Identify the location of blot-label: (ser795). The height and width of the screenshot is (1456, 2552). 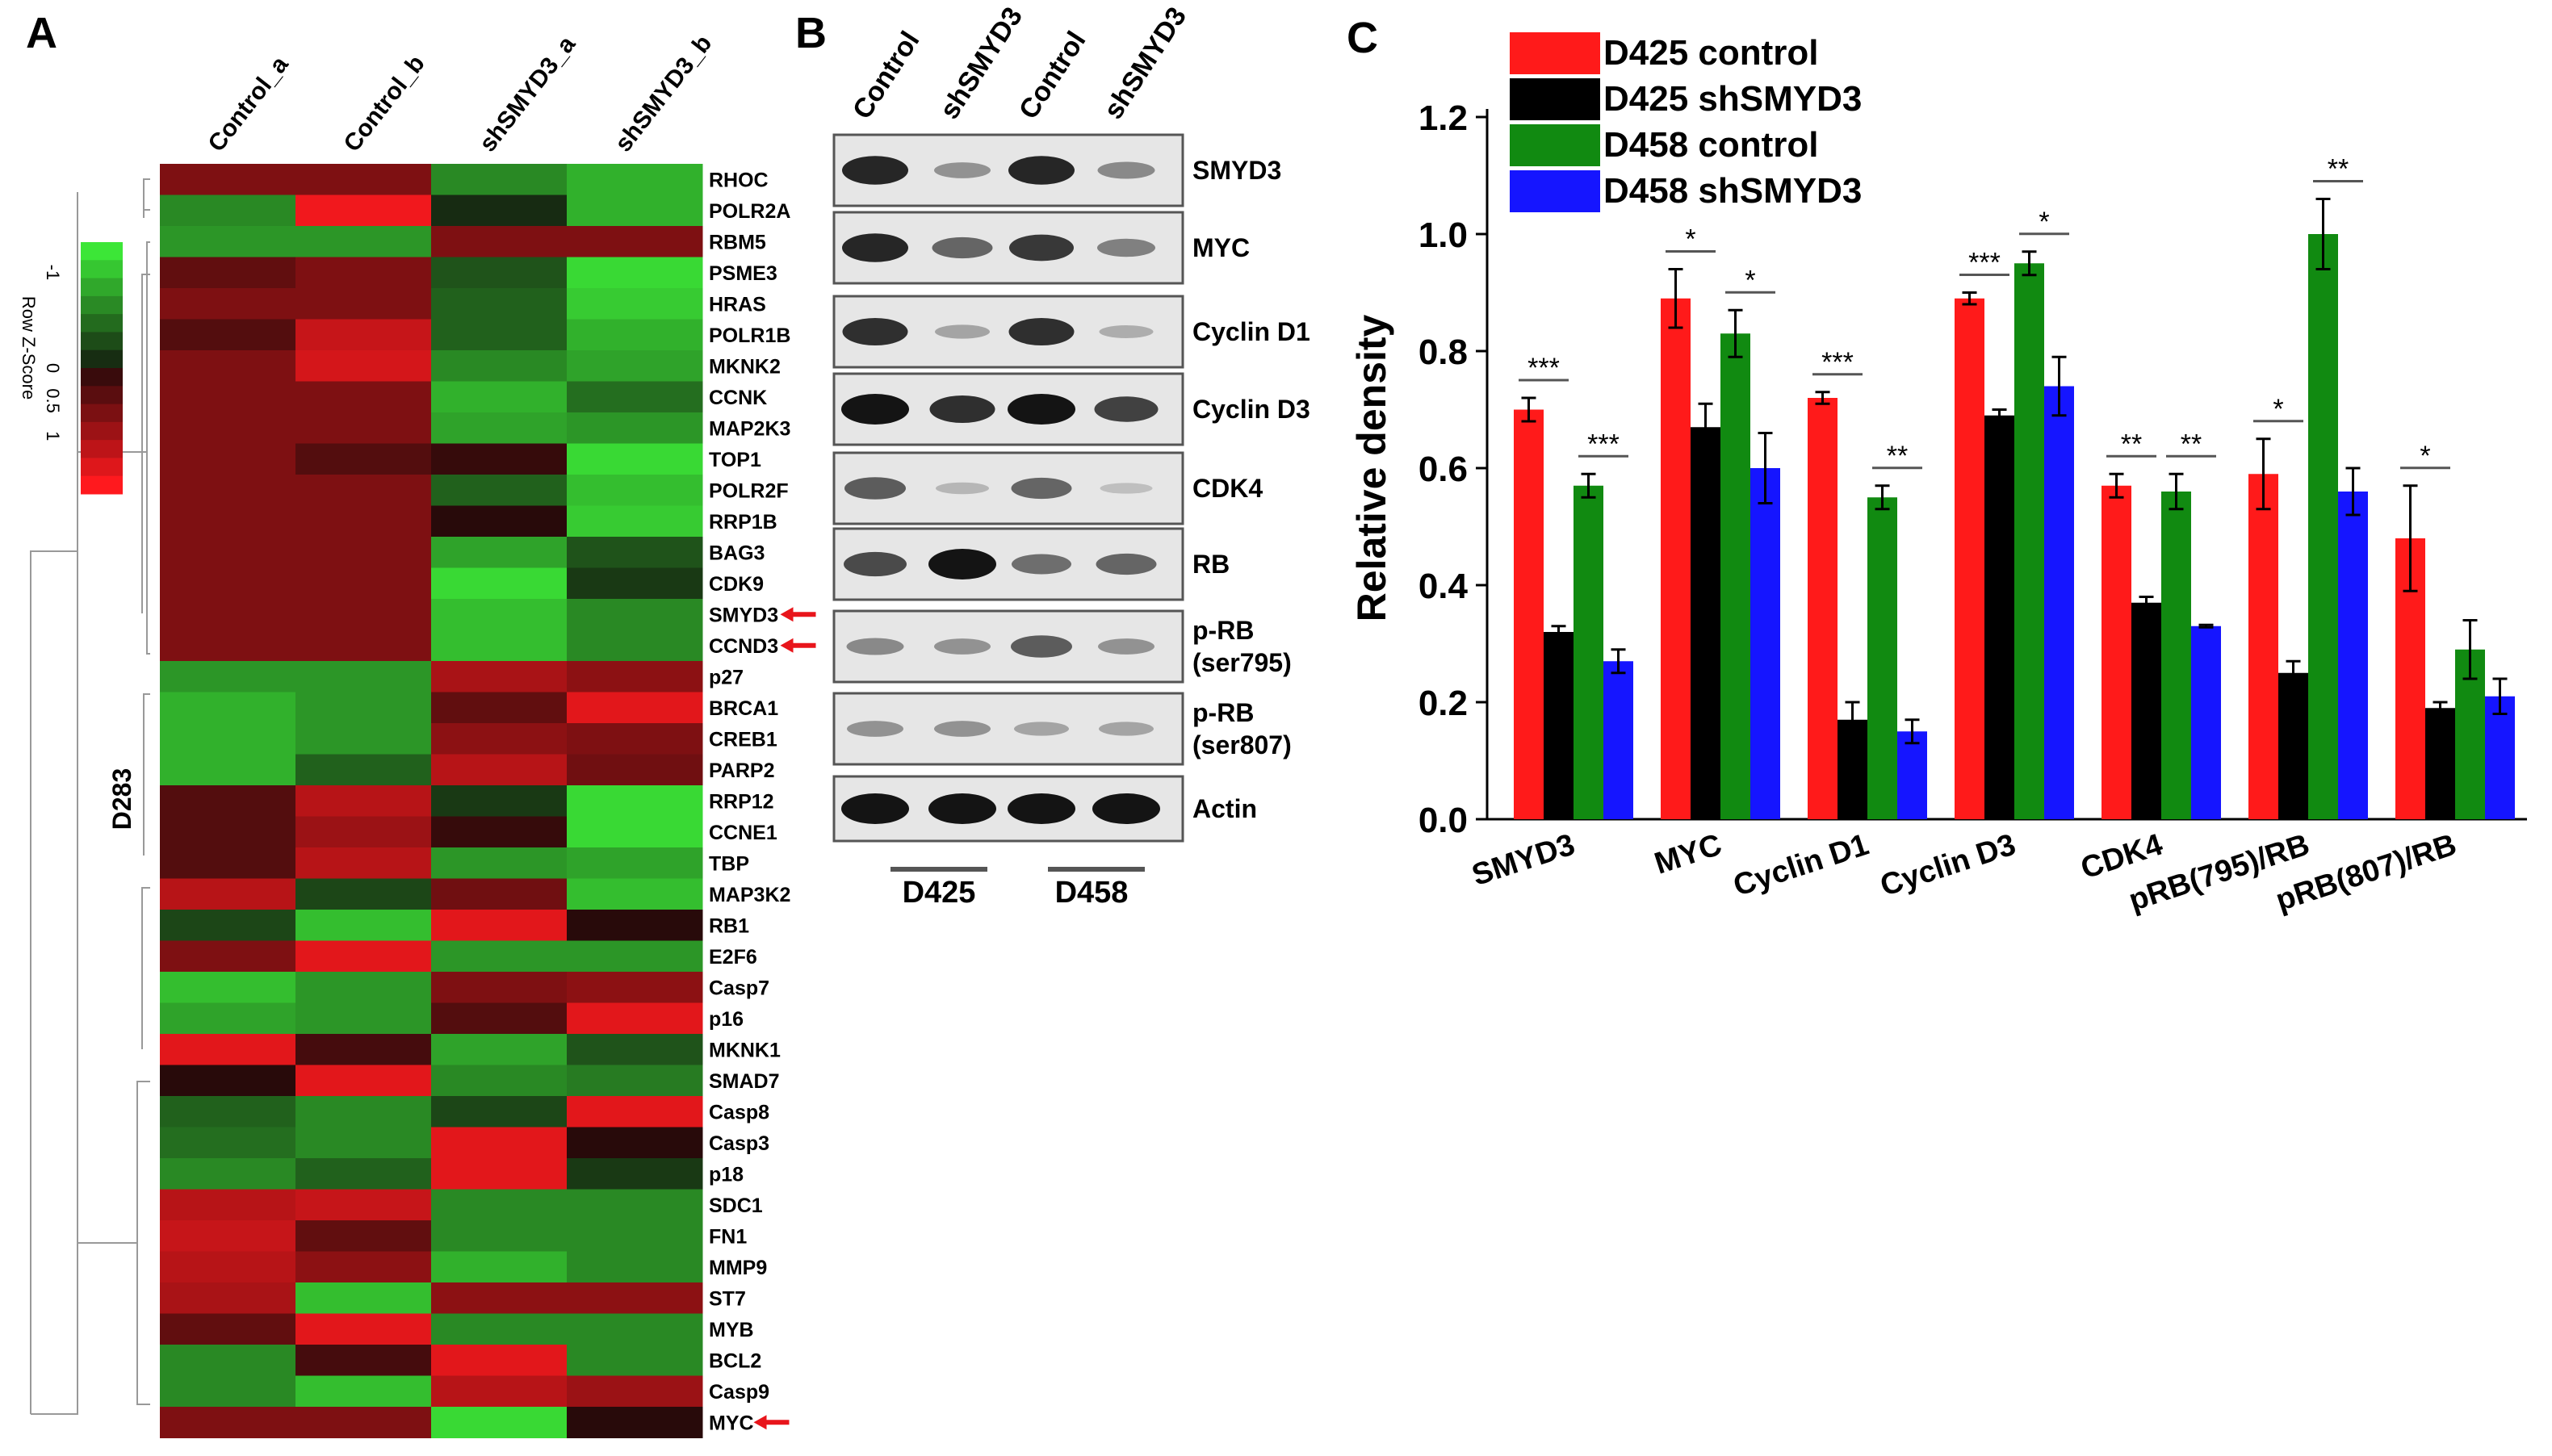
(1242, 662).